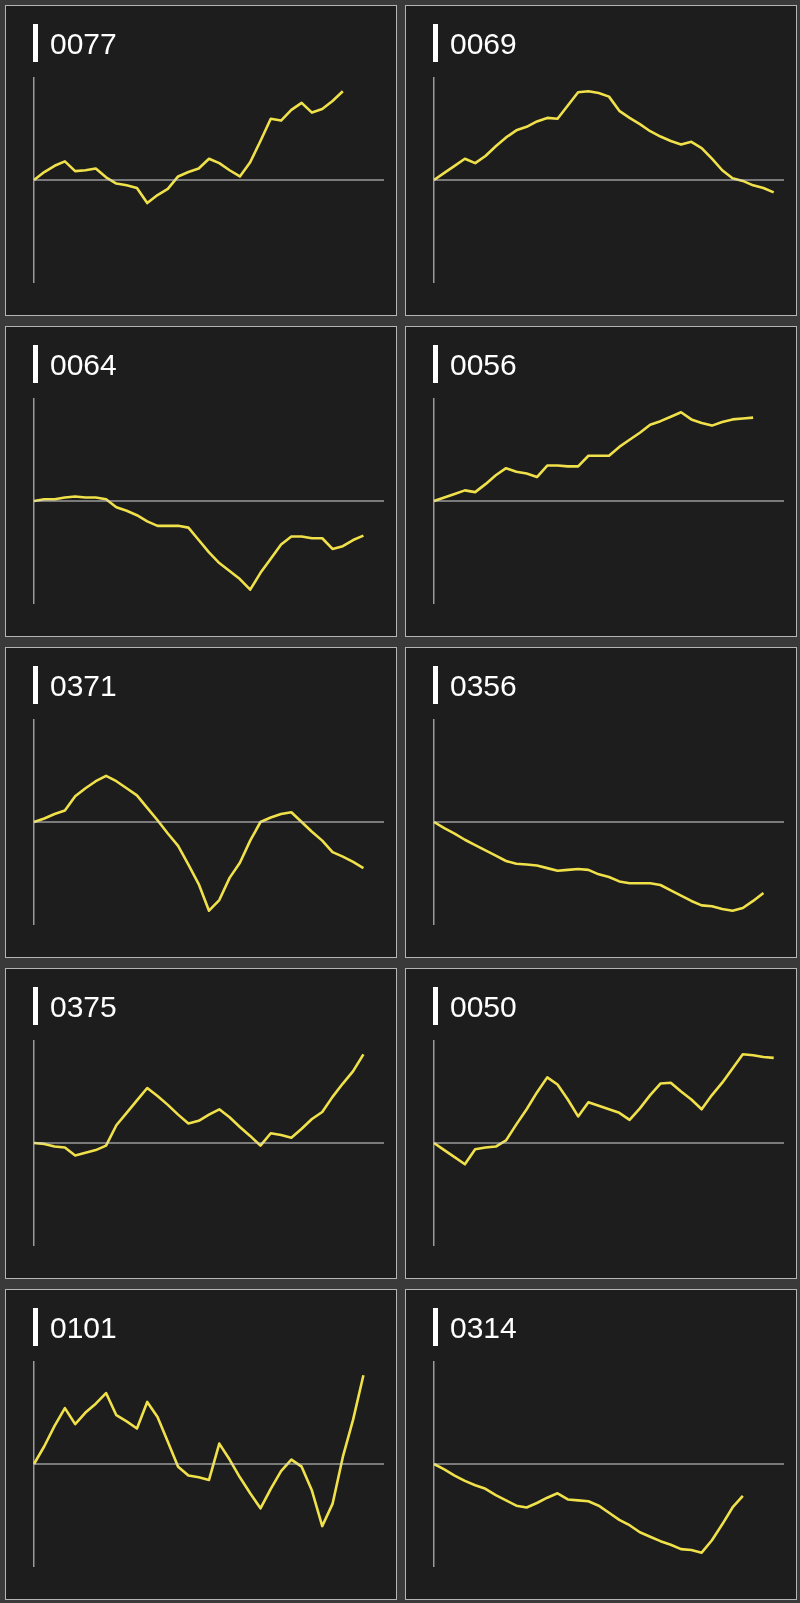 The width and height of the screenshot is (800, 1603). What do you see at coordinates (83, 1007) in the screenshot?
I see `chart-title: 0375` at bounding box center [83, 1007].